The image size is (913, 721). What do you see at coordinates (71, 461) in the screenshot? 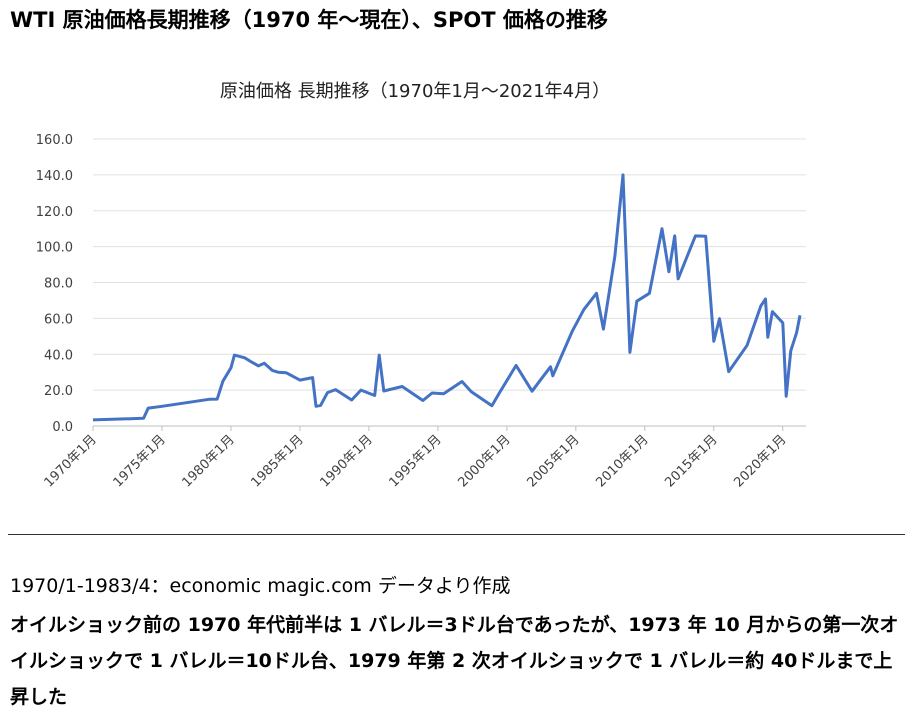
I see `x-tick-label: 1970年1月` at bounding box center [71, 461].